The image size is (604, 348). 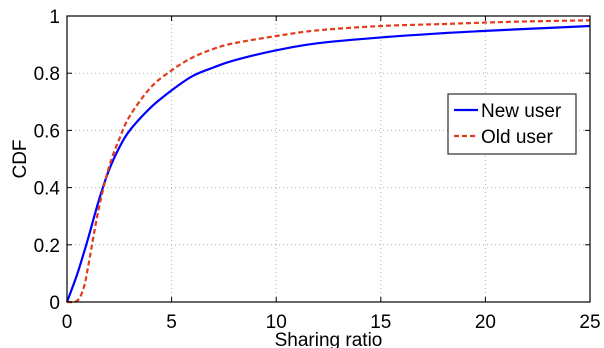 I want to click on x-tick-label: 25, so click(x=589, y=322).